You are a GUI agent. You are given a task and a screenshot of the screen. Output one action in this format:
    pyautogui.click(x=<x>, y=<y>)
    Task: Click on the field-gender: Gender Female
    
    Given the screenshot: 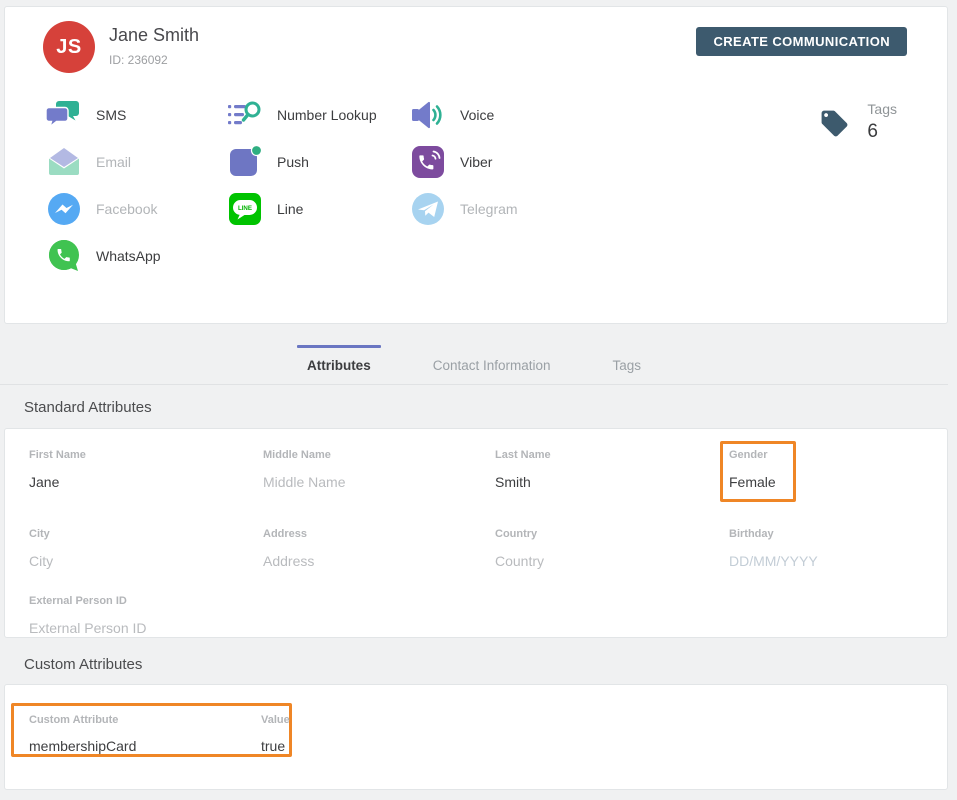 What is the action you would take?
    pyautogui.click(x=834, y=471)
    